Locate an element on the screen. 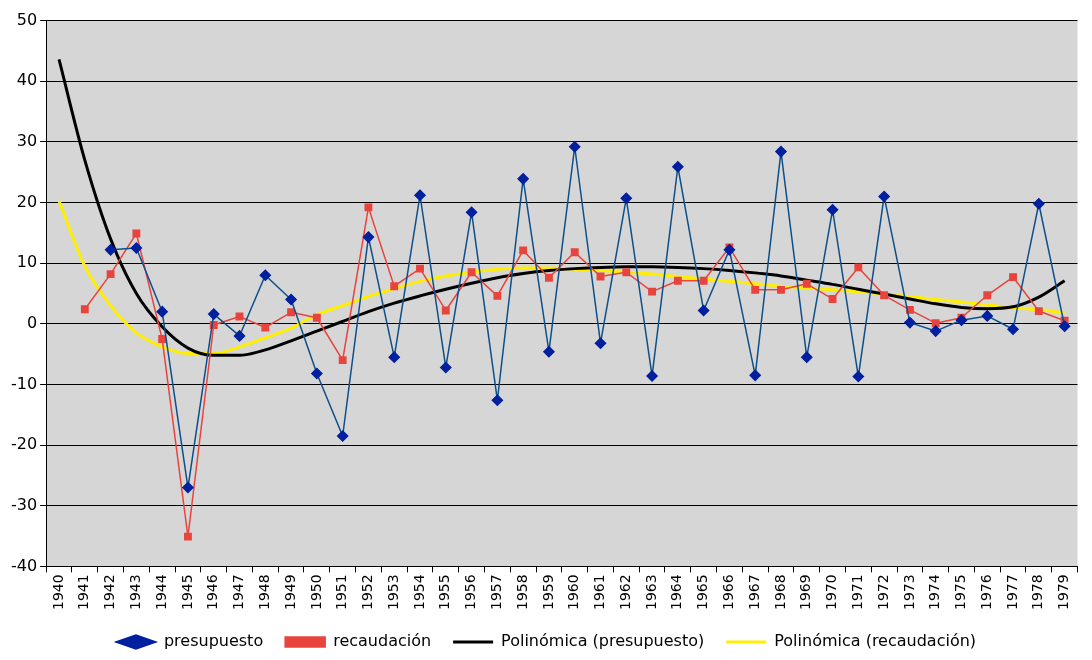  x-tick-label: 1956 is located at coordinates (470, 592).